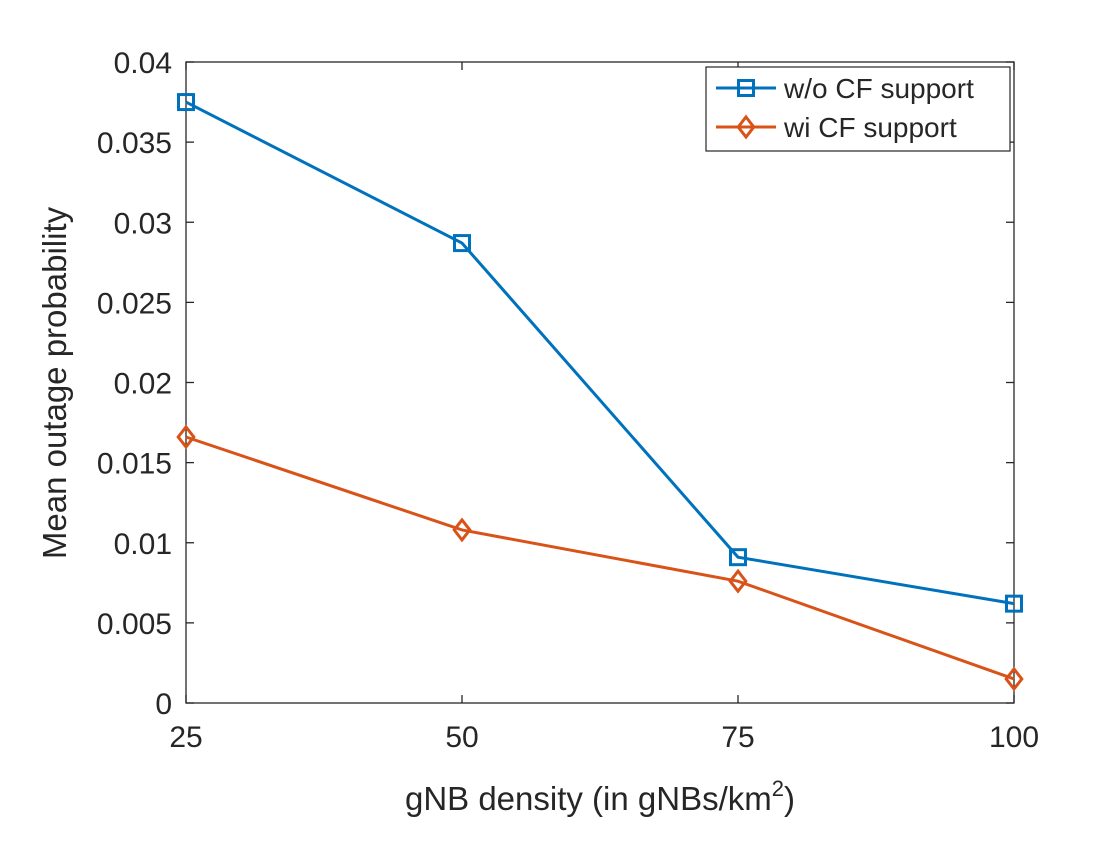  What do you see at coordinates (143, 544) in the screenshot?
I see `y-tick-label: 0.01` at bounding box center [143, 544].